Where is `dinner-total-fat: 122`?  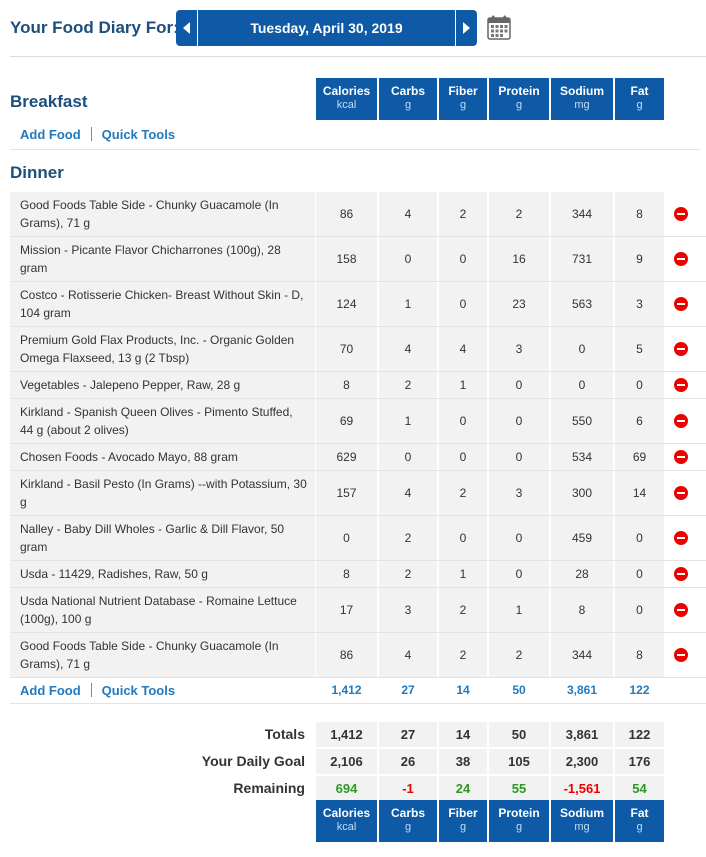 dinner-total-fat: 122 is located at coordinates (639, 690).